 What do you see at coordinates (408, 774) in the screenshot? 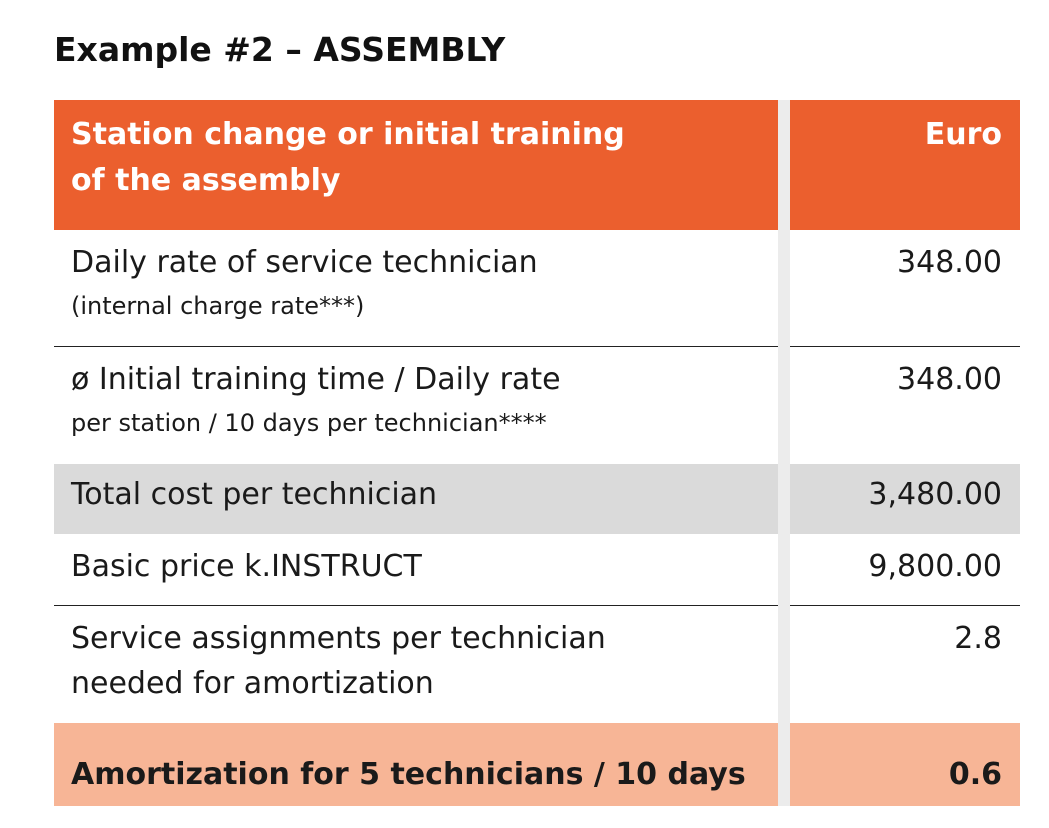
I see `row-label: Amortization for 5 technicians / 10 days` at bounding box center [408, 774].